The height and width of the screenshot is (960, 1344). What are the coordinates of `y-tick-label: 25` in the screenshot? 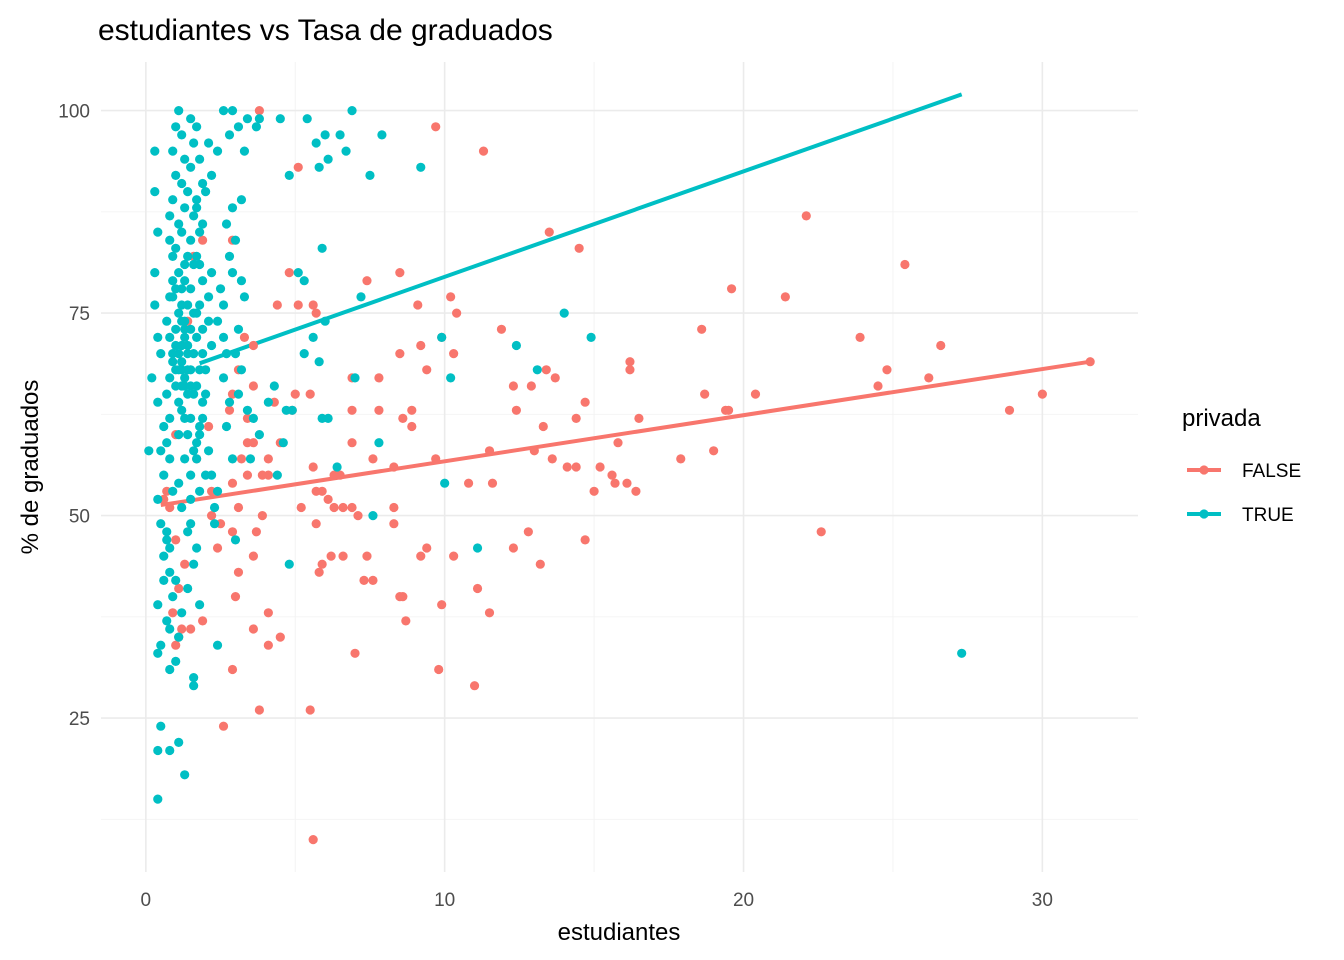 It's located at (79, 719).